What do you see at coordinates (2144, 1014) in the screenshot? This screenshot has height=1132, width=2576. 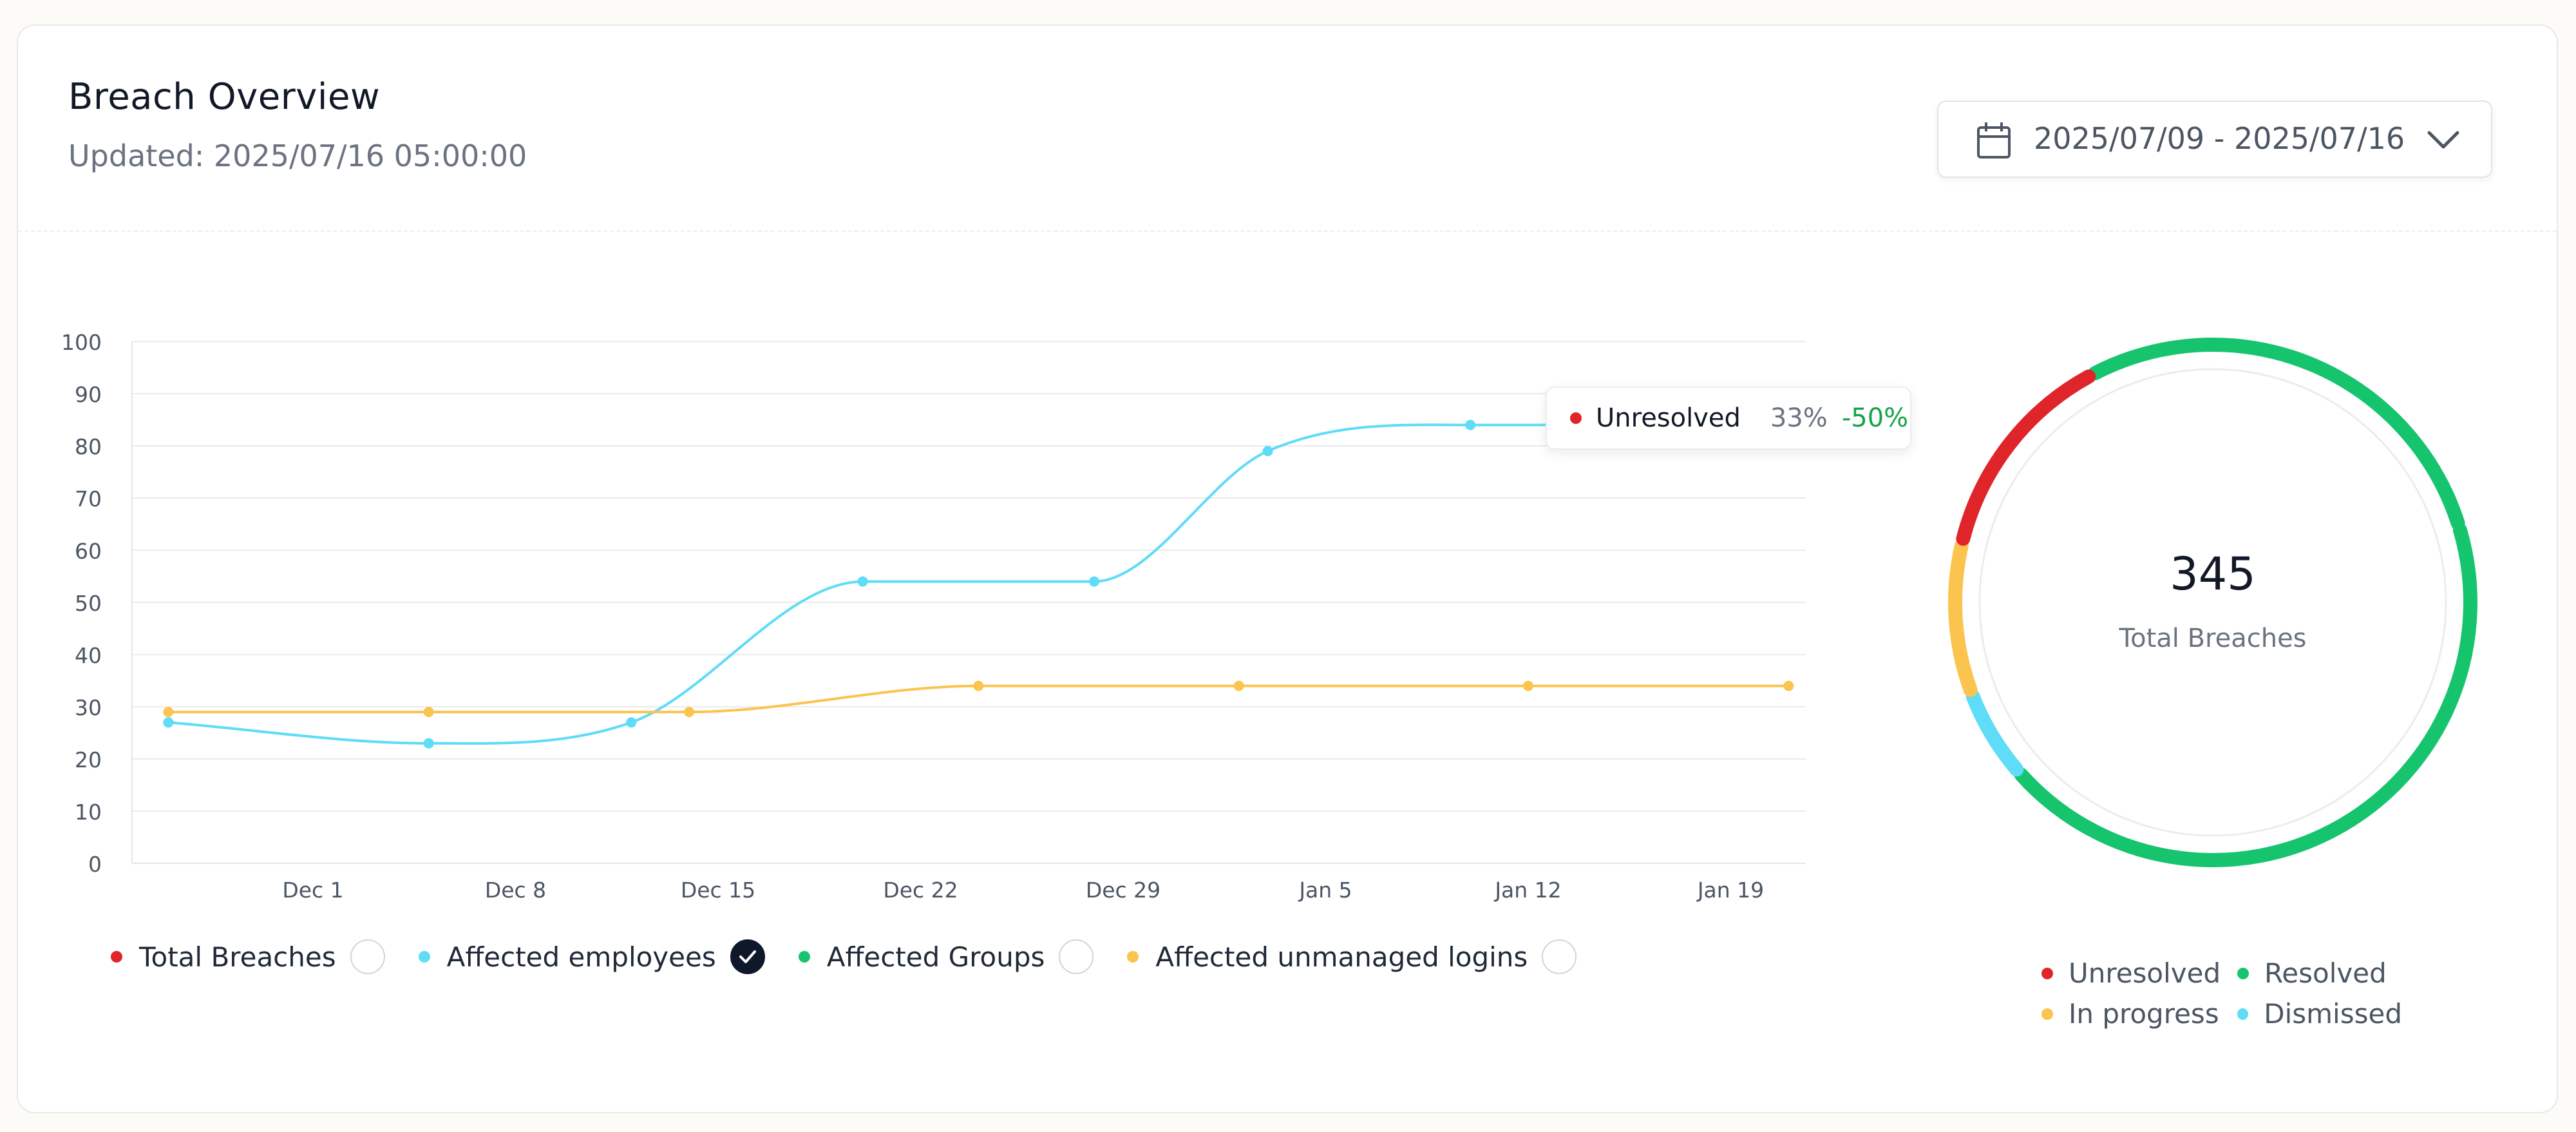 I see `legend-label: In progress` at bounding box center [2144, 1014].